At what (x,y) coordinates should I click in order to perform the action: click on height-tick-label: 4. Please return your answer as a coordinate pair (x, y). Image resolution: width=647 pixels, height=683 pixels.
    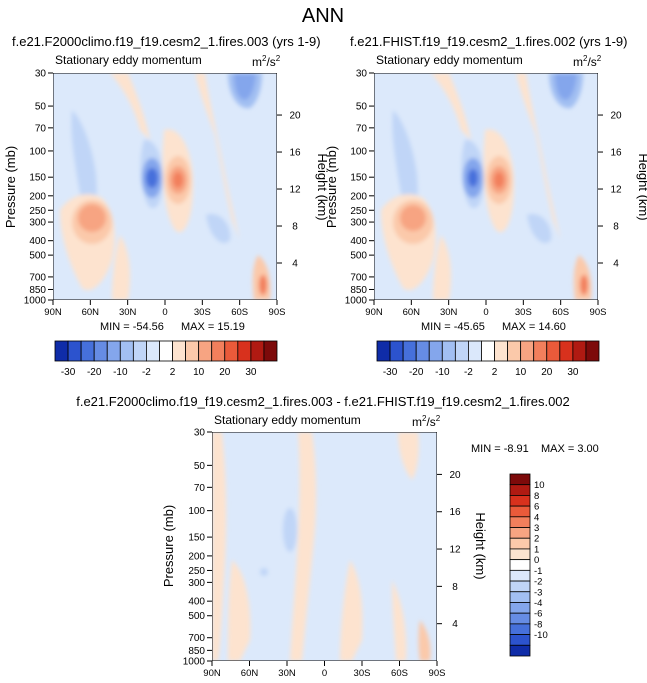
    Looking at the image, I should click on (295, 264).